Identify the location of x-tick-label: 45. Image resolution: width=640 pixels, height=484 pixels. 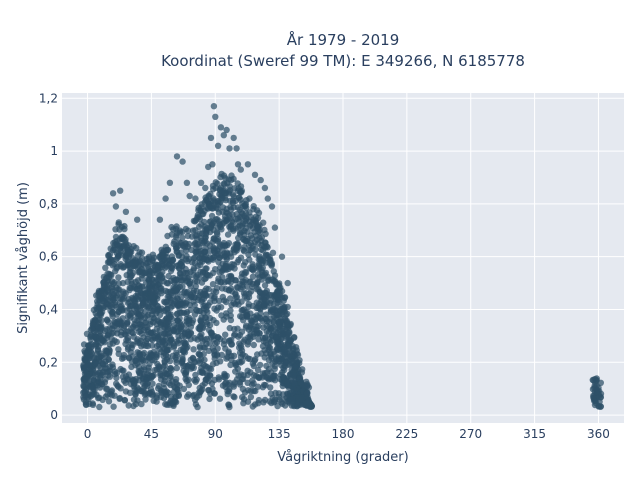
(151, 434).